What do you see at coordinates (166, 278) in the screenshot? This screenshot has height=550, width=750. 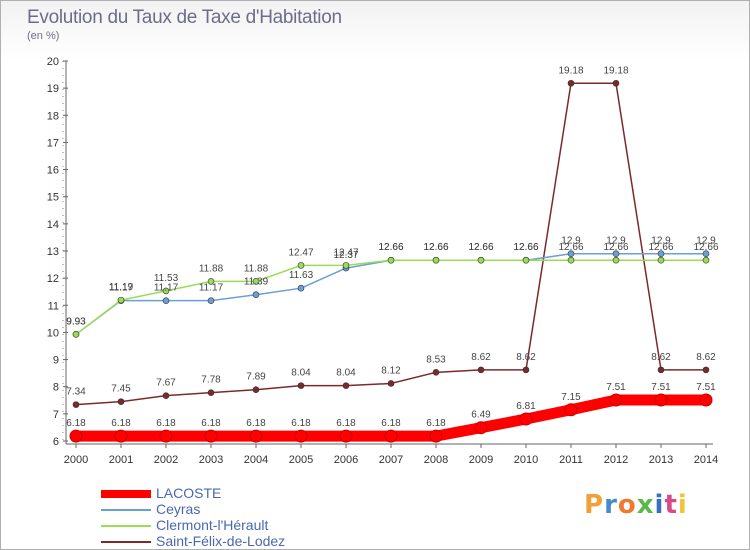 I see `data-label: 11.53` at bounding box center [166, 278].